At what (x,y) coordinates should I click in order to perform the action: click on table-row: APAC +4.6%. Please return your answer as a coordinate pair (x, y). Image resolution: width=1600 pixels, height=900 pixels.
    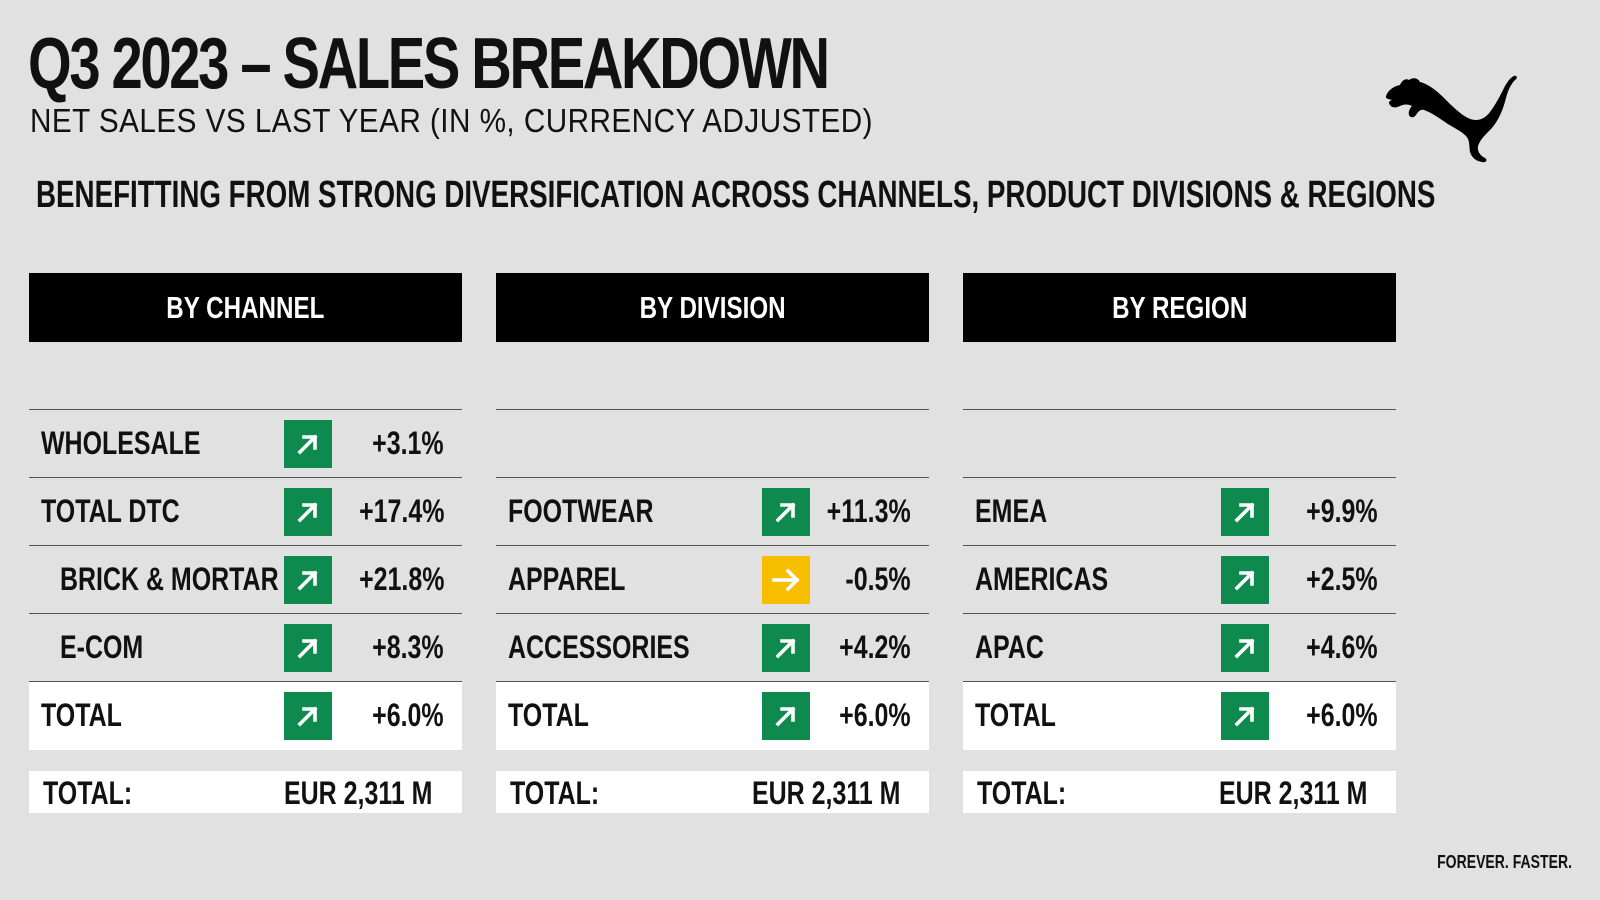
    Looking at the image, I should click on (1179, 648).